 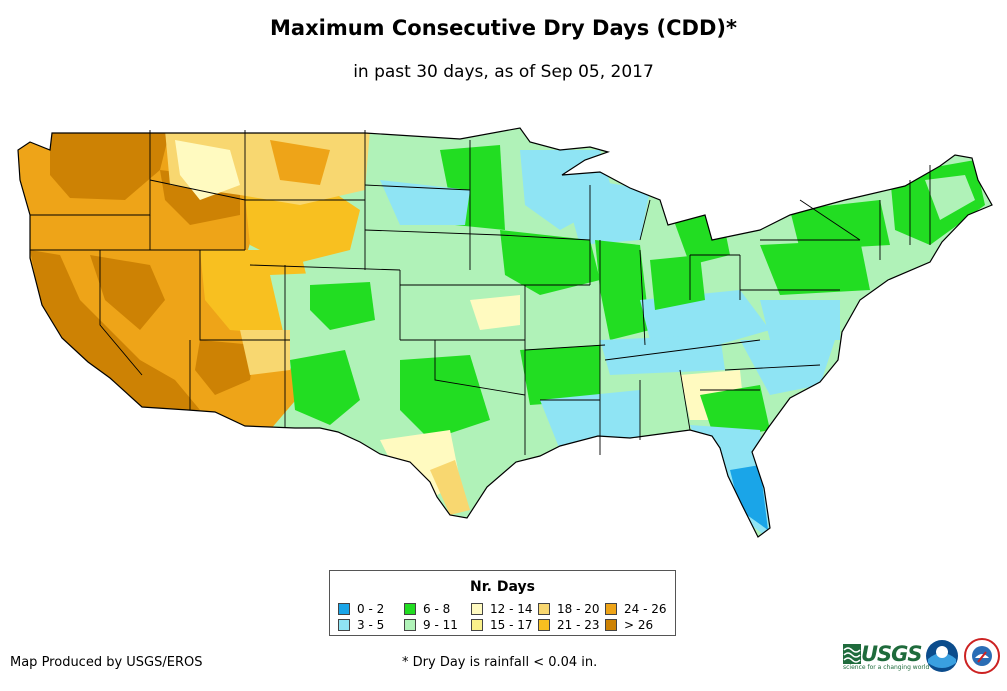 I want to click on legend-label: 15 - 17, so click(x=511, y=625).